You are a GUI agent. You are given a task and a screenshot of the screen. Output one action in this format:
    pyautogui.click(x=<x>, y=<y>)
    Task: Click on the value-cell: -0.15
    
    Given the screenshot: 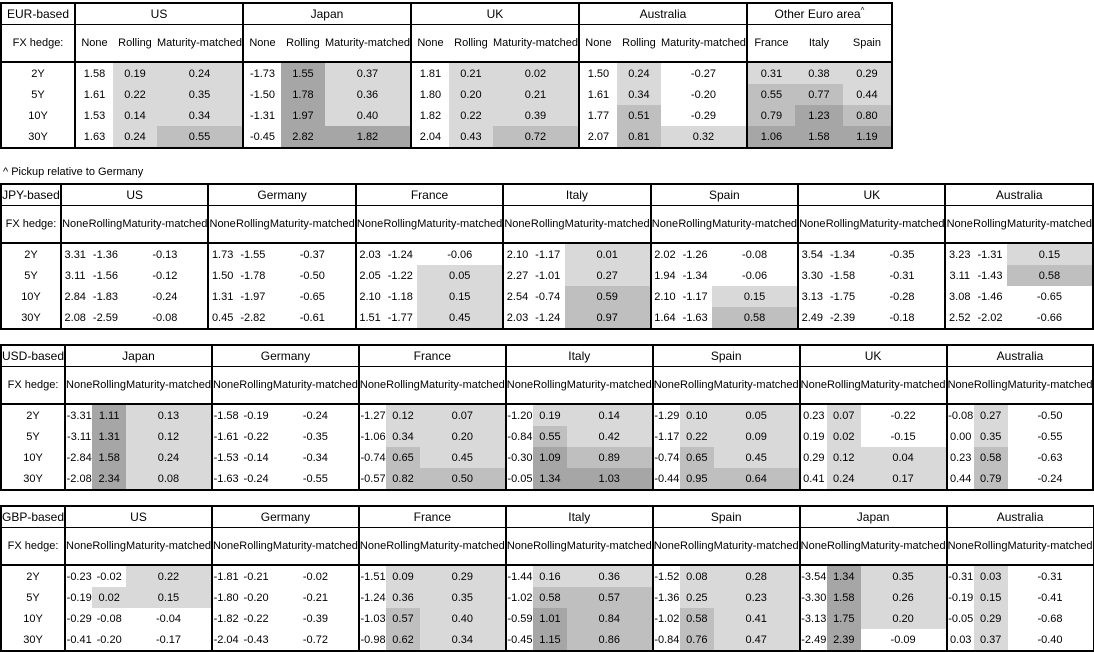 What is the action you would take?
    pyautogui.click(x=903, y=436)
    